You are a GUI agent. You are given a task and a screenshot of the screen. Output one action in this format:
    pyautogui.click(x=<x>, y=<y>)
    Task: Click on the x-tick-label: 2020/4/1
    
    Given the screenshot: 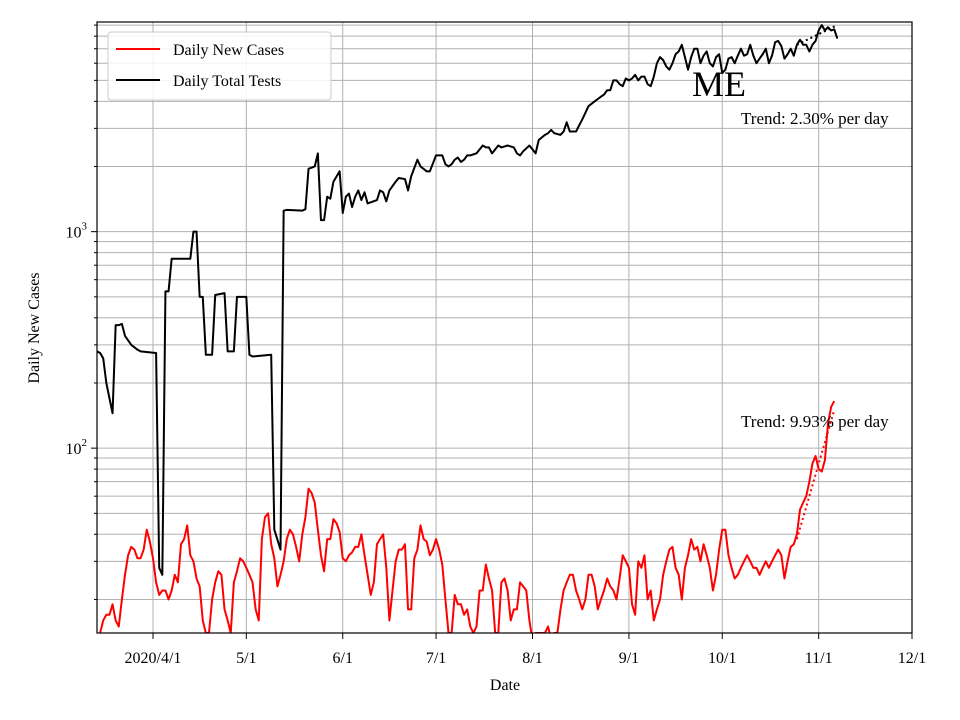 What is the action you would take?
    pyautogui.click(x=153, y=658)
    